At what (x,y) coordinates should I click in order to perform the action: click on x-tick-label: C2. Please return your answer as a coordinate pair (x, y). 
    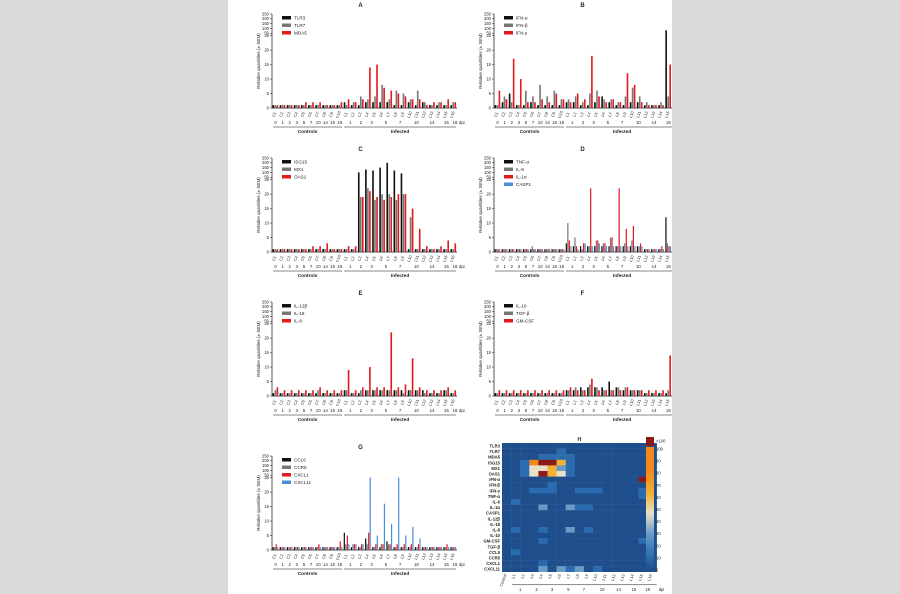
    Looking at the image, I should click on (503, 402).